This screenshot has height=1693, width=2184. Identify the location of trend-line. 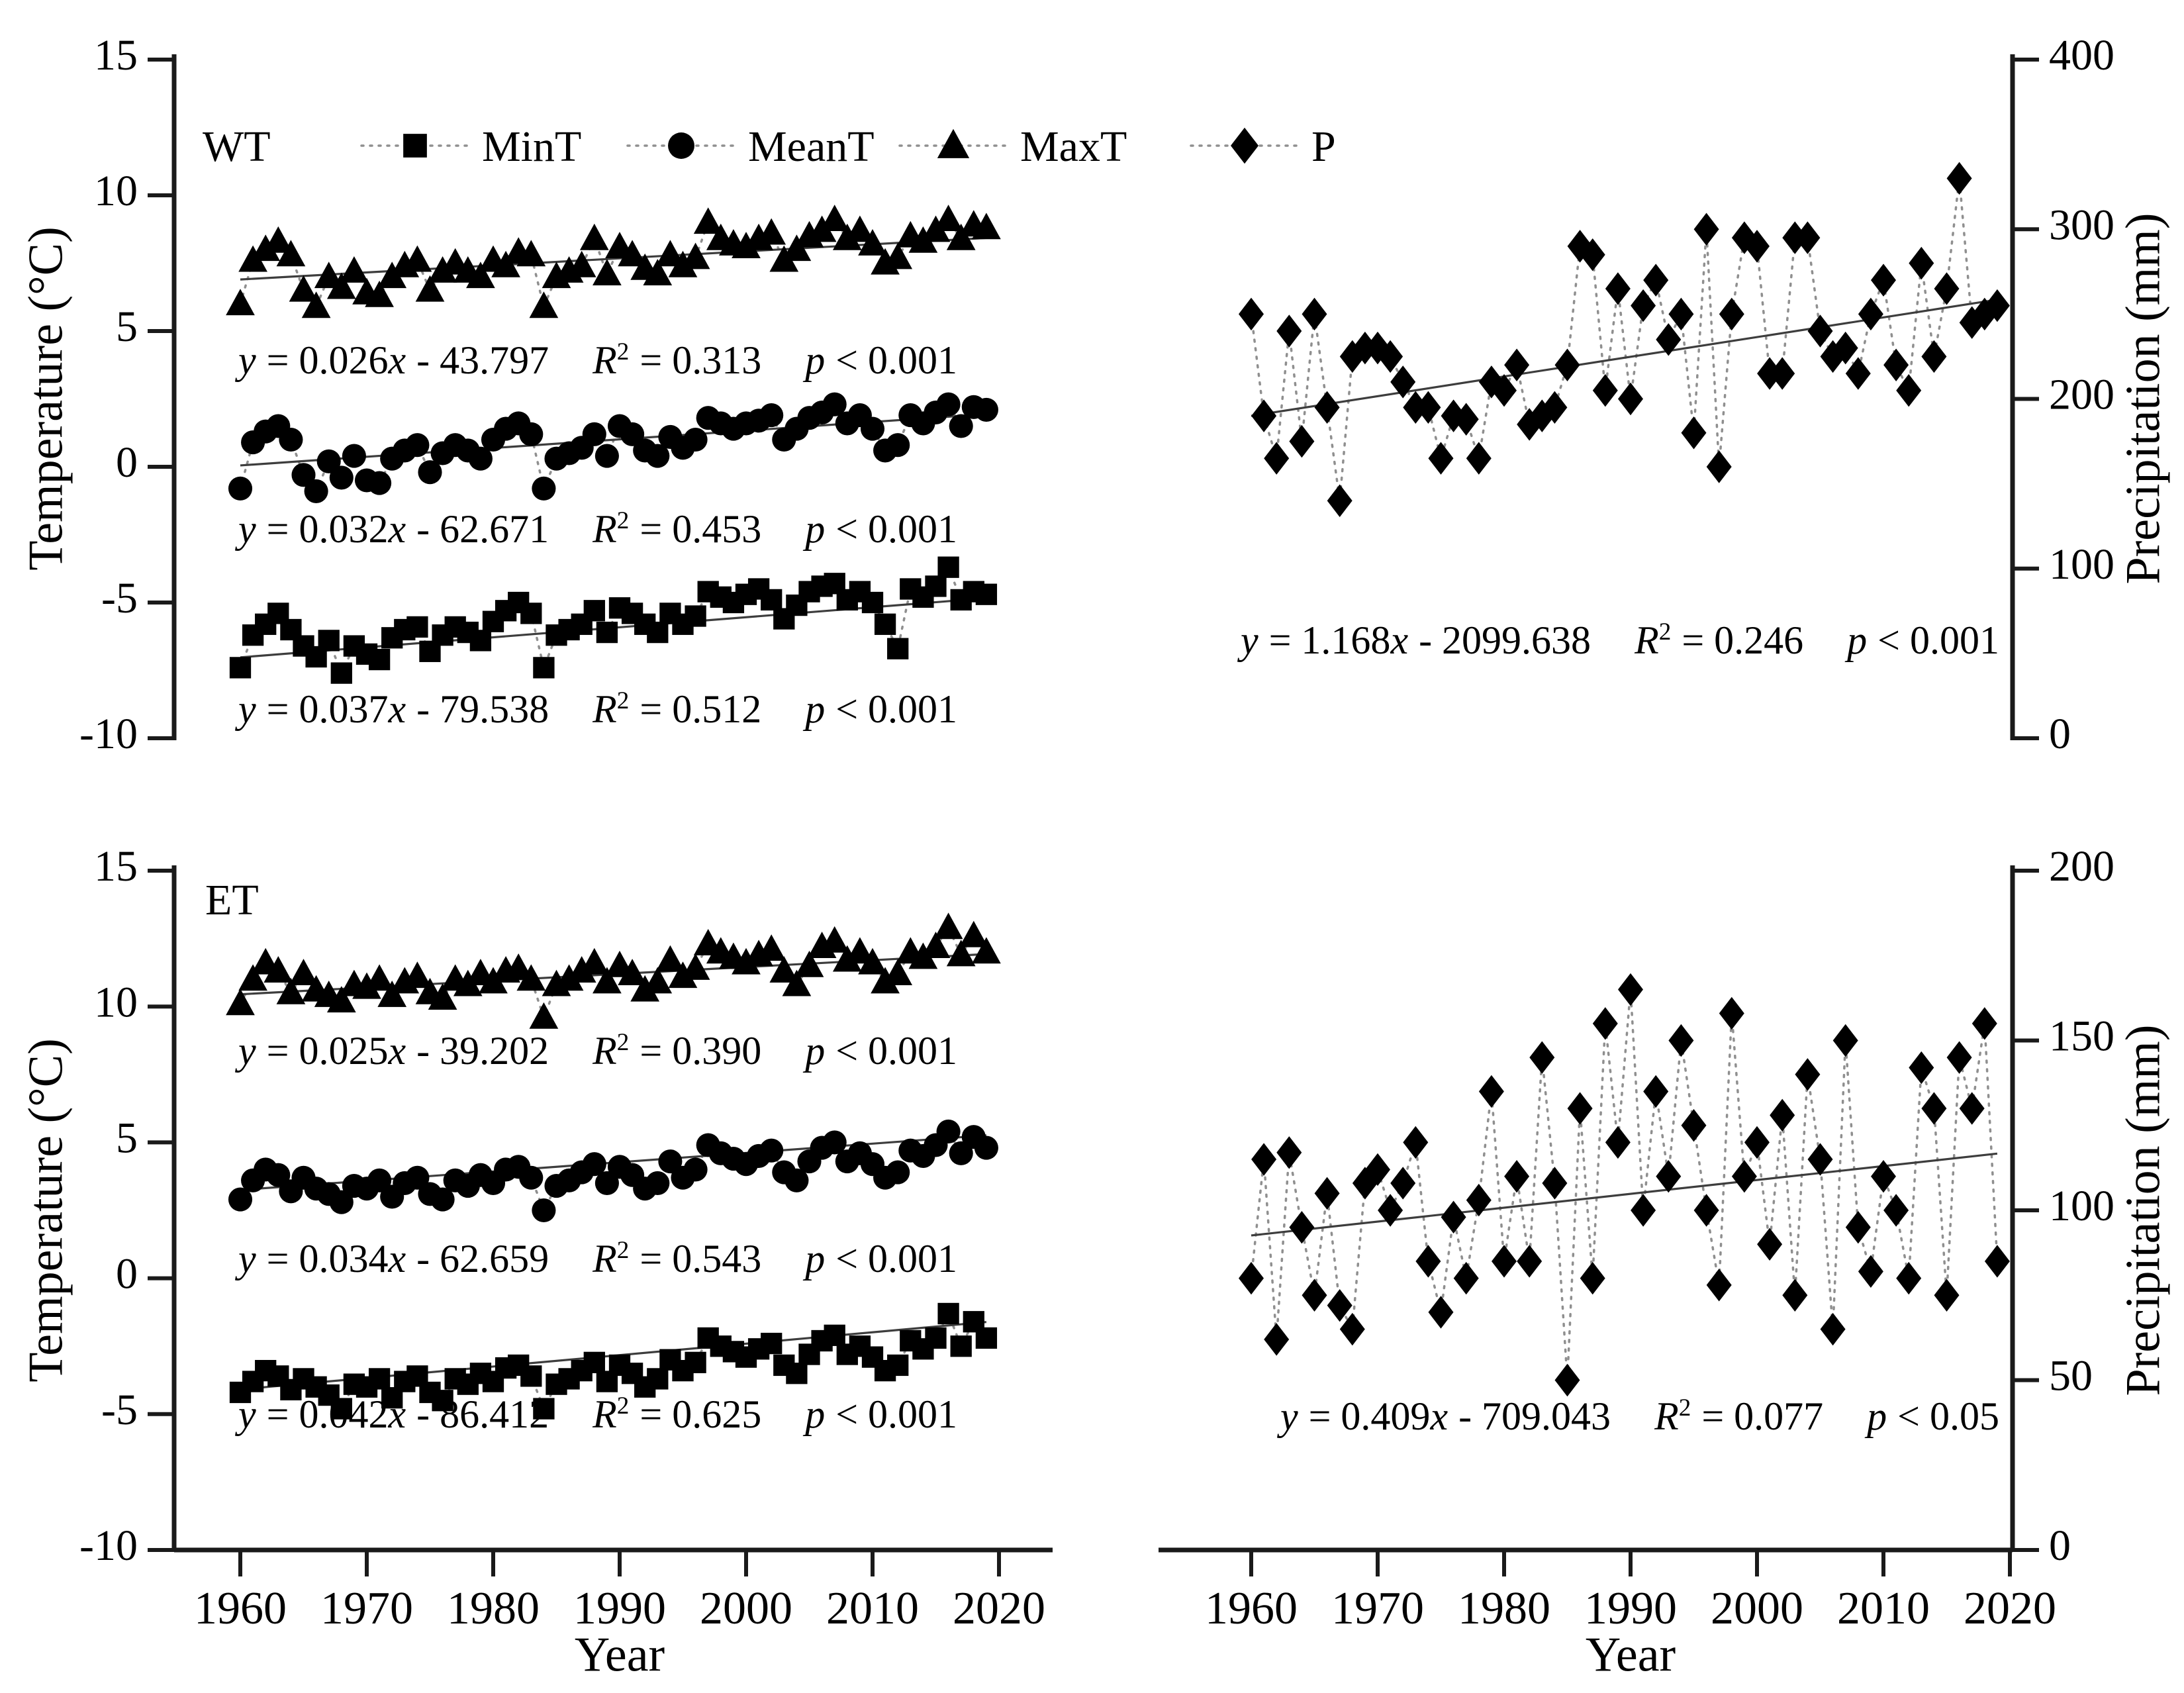
(1624, 1194).